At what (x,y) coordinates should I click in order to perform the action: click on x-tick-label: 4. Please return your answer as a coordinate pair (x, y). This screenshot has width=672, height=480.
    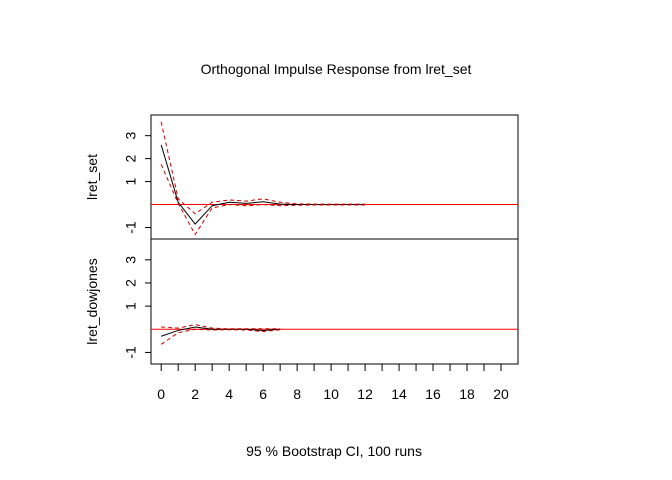
    Looking at the image, I should click on (229, 394).